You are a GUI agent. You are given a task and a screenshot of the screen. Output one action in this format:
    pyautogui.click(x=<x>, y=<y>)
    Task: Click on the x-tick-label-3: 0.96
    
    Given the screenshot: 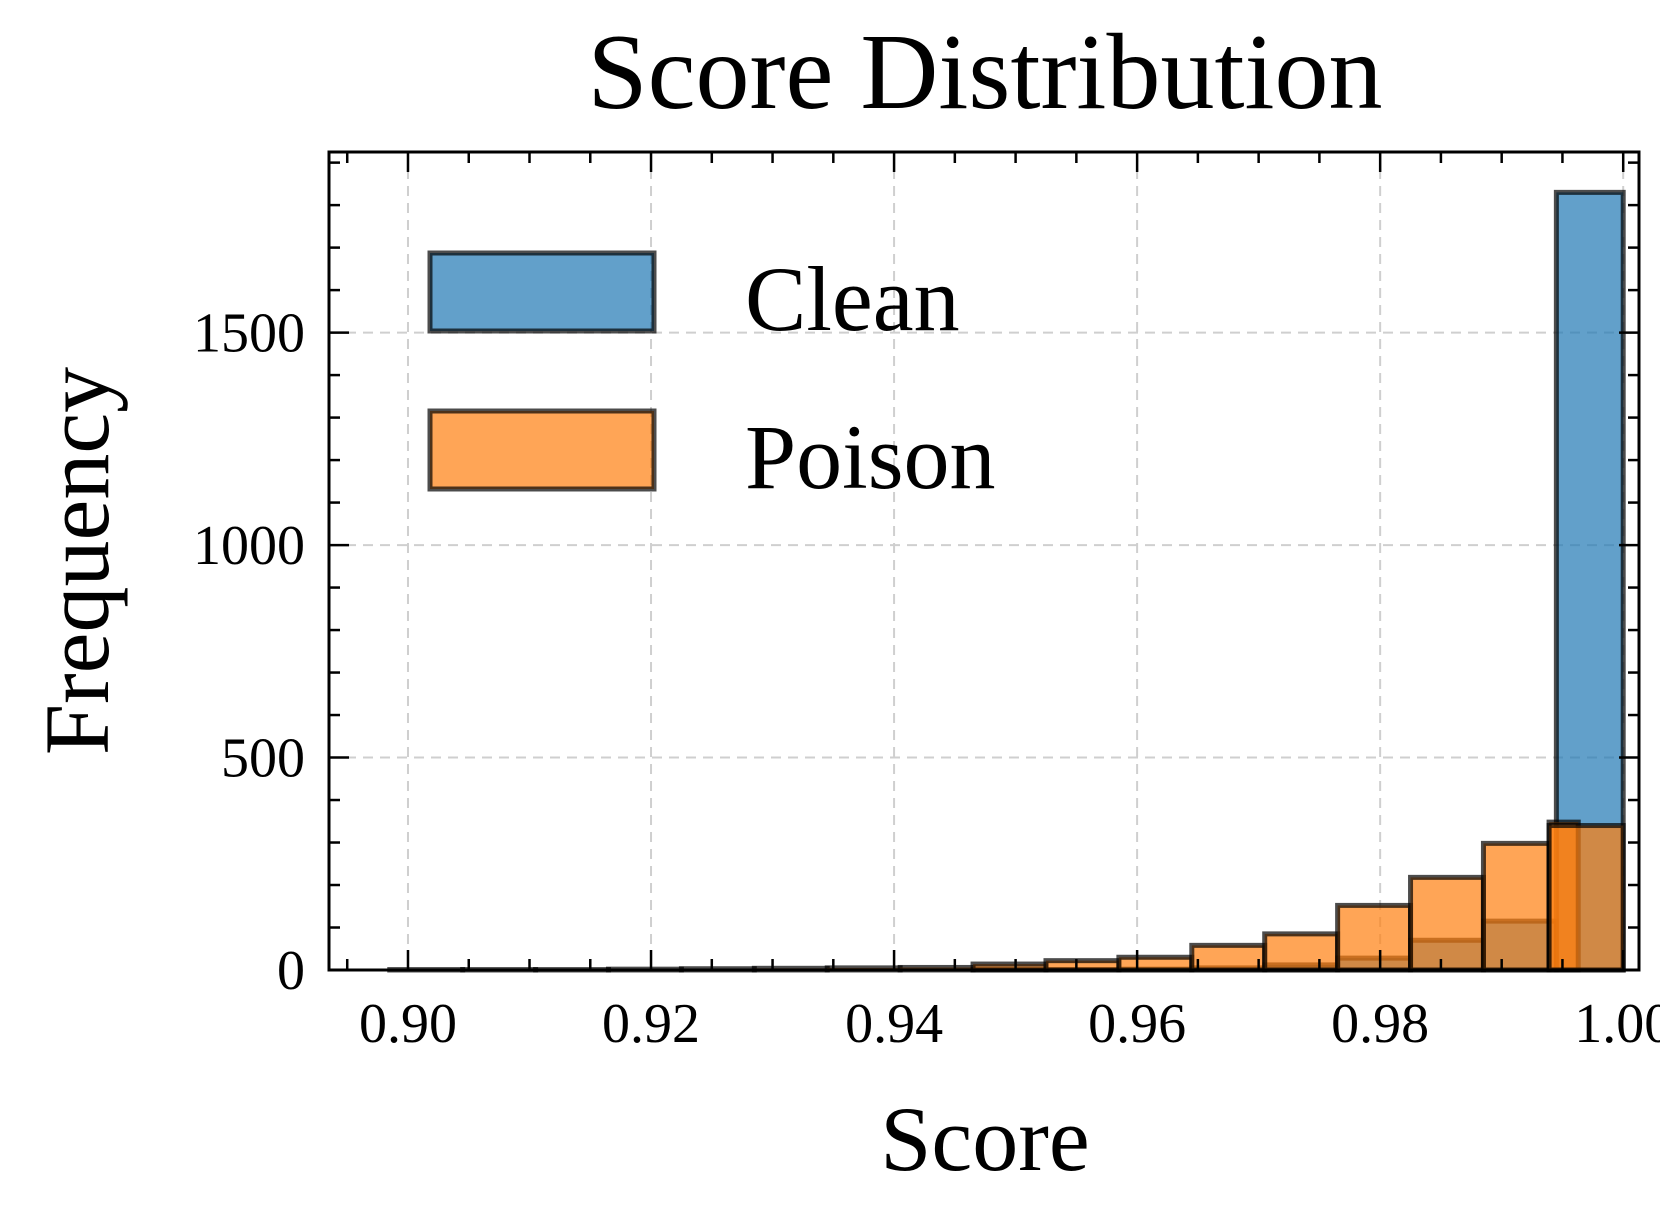 What is the action you would take?
    pyautogui.click(x=1137, y=1024)
    